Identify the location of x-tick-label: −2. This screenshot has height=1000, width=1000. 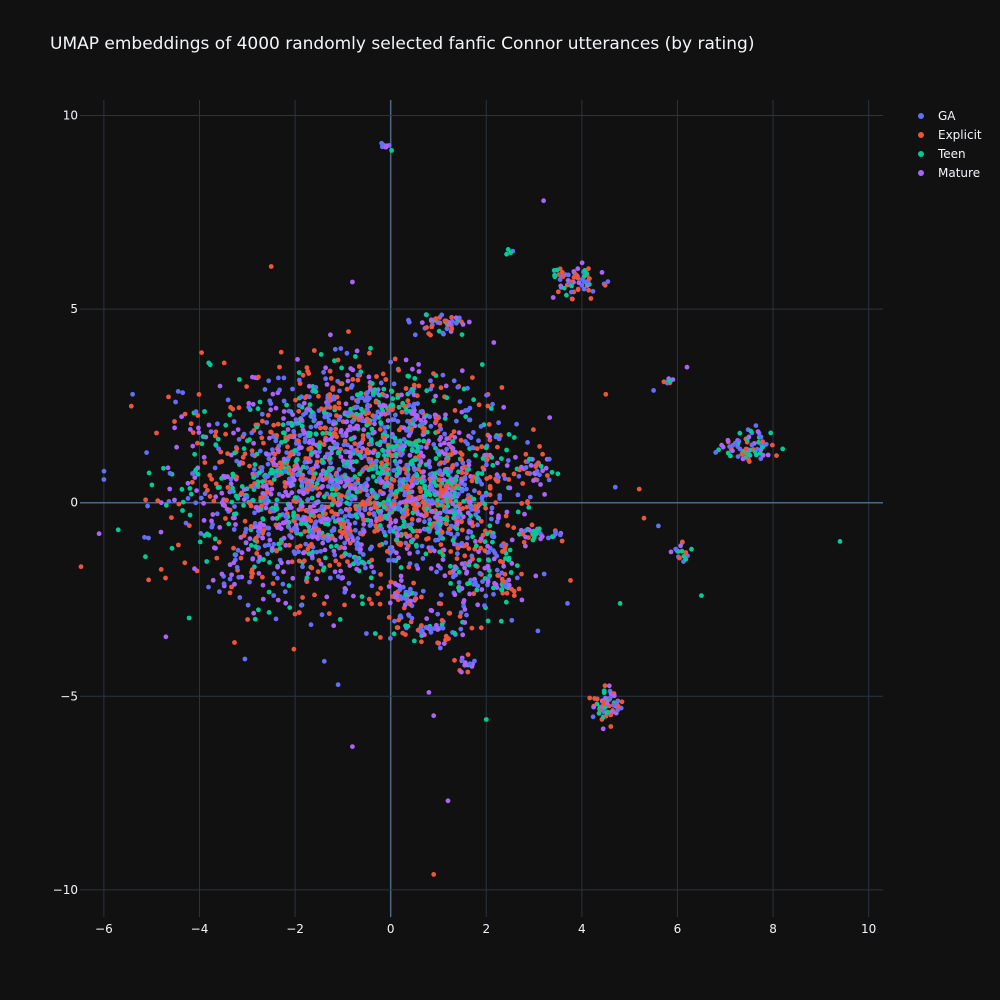
(295, 929).